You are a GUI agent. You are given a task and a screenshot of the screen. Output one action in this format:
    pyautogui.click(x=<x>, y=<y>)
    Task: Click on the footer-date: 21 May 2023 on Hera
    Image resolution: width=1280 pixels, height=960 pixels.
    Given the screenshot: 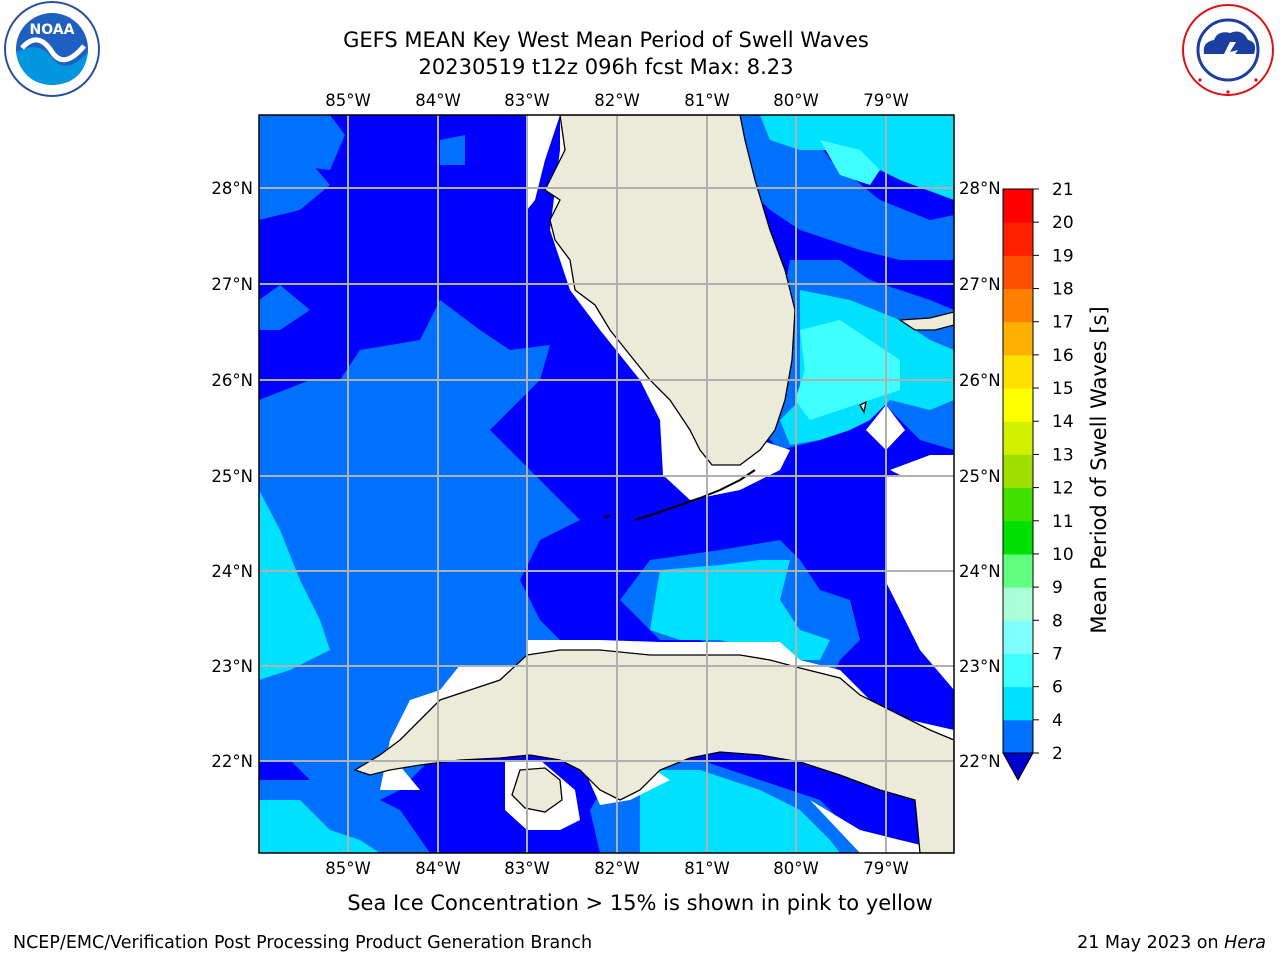 What is the action you would take?
    pyautogui.click(x=1171, y=943)
    